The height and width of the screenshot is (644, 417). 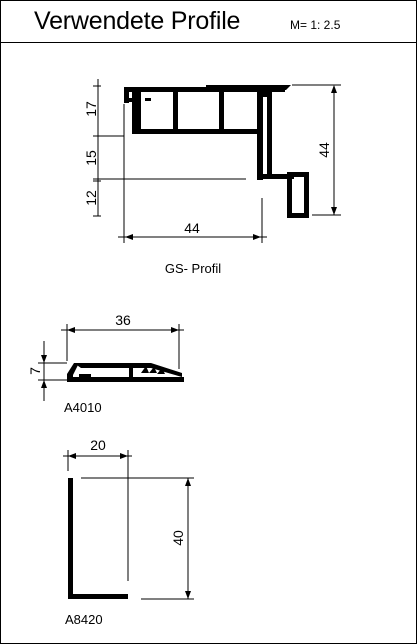 What do you see at coordinates (193, 268) in the screenshot?
I see `gs-profile-caption: GS- Profil` at bounding box center [193, 268].